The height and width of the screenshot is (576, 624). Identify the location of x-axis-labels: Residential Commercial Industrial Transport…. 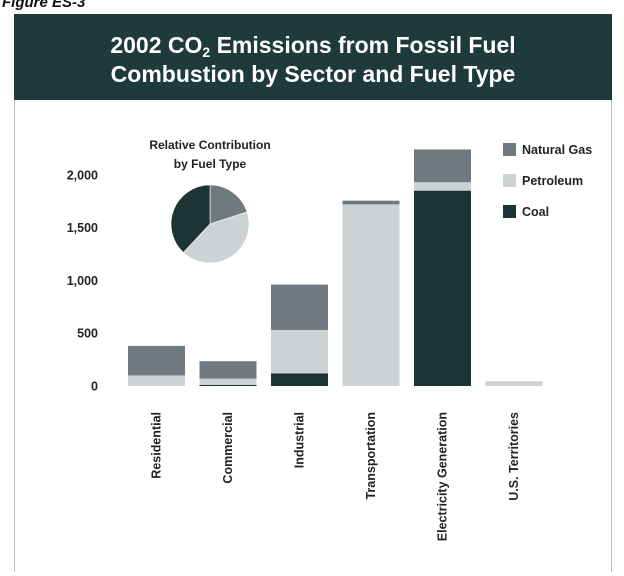
(336, 476).